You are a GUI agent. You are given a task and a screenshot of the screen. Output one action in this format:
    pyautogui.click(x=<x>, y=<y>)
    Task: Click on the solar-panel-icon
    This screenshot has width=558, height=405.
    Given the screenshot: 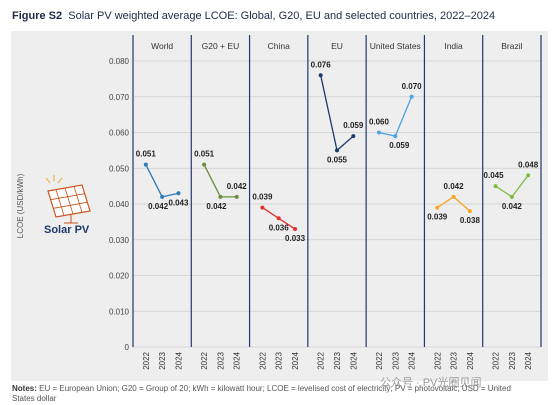 What is the action you would take?
    pyautogui.click(x=68, y=199)
    